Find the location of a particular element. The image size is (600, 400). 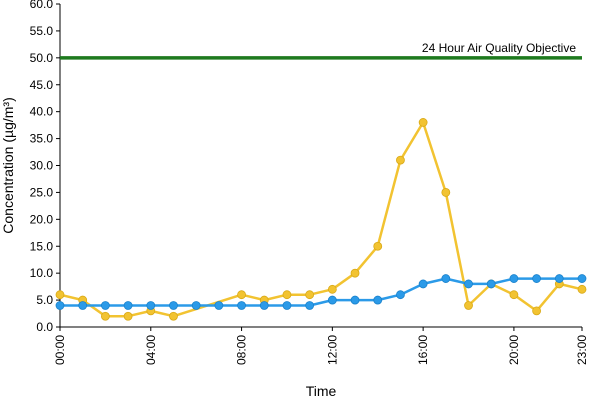

x-tick-label: 20:00 is located at coordinates (514, 350).